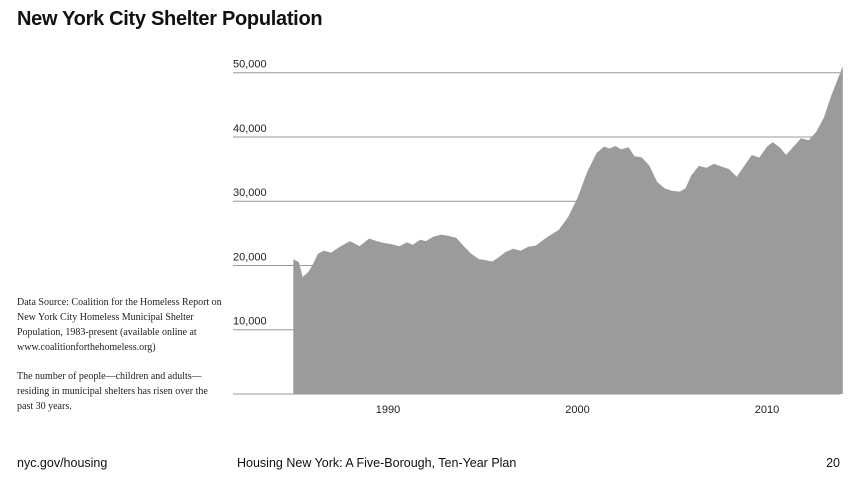 The width and height of the screenshot is (859, 488). I want to click on x-tick-label: 2010, so click(767, 410).